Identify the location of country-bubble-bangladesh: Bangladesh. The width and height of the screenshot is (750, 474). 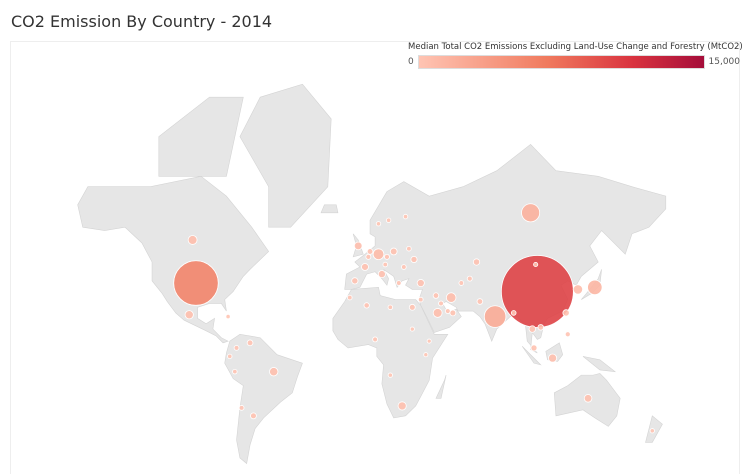
(513, 313).